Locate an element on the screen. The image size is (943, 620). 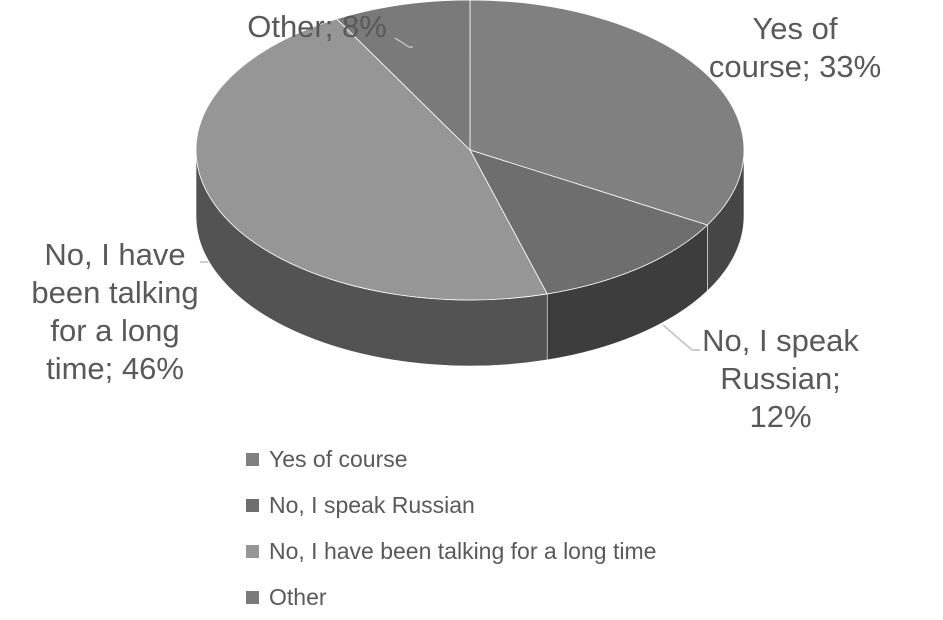
data-label-no-i-speak-russian: No, I speak Russian; 12% is located at coordinates (780, 378).